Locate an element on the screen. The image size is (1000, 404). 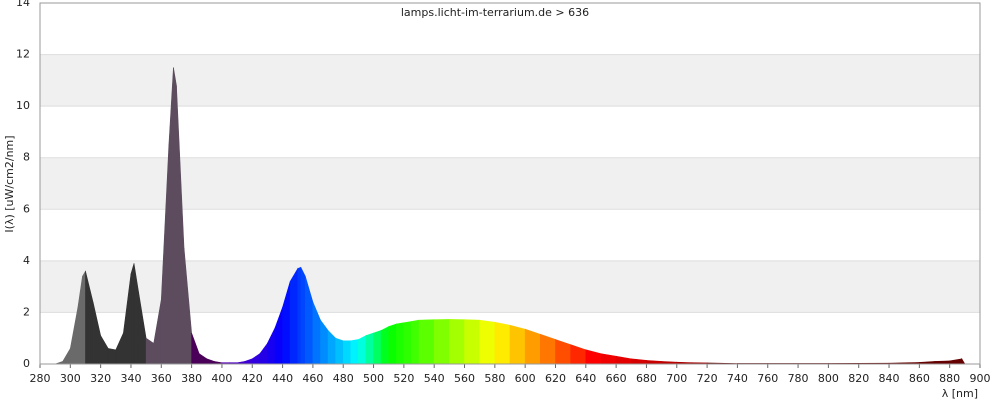
x-tick-label: 760 is located at coordinates (767, 378).